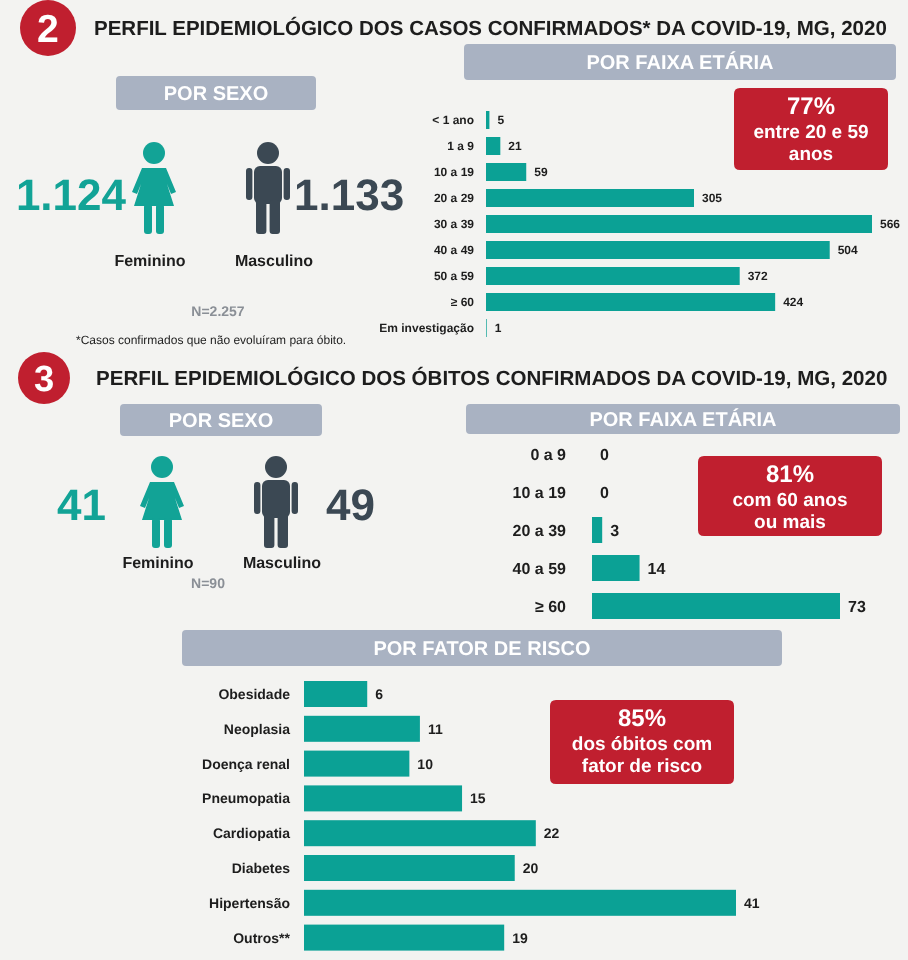  What do you see at coordinates (540, 568) in the screenshot?
I see `y-tick-label: 40 a 59` at bounding box center [540, 568].